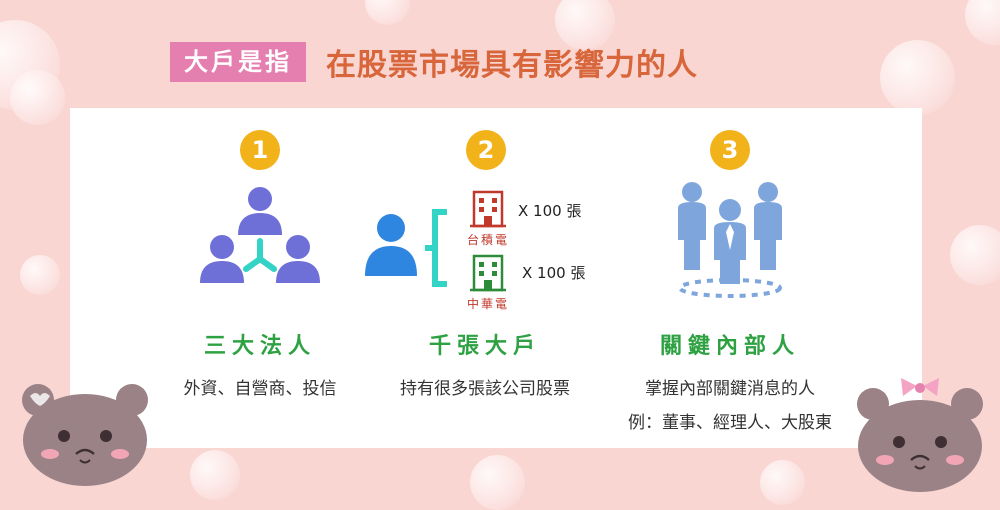 The width and height of the screenshot is (1000, 510). Describe the element at coordinates (488, 209) in the screenshot. I see `building-icon-red` at that location.